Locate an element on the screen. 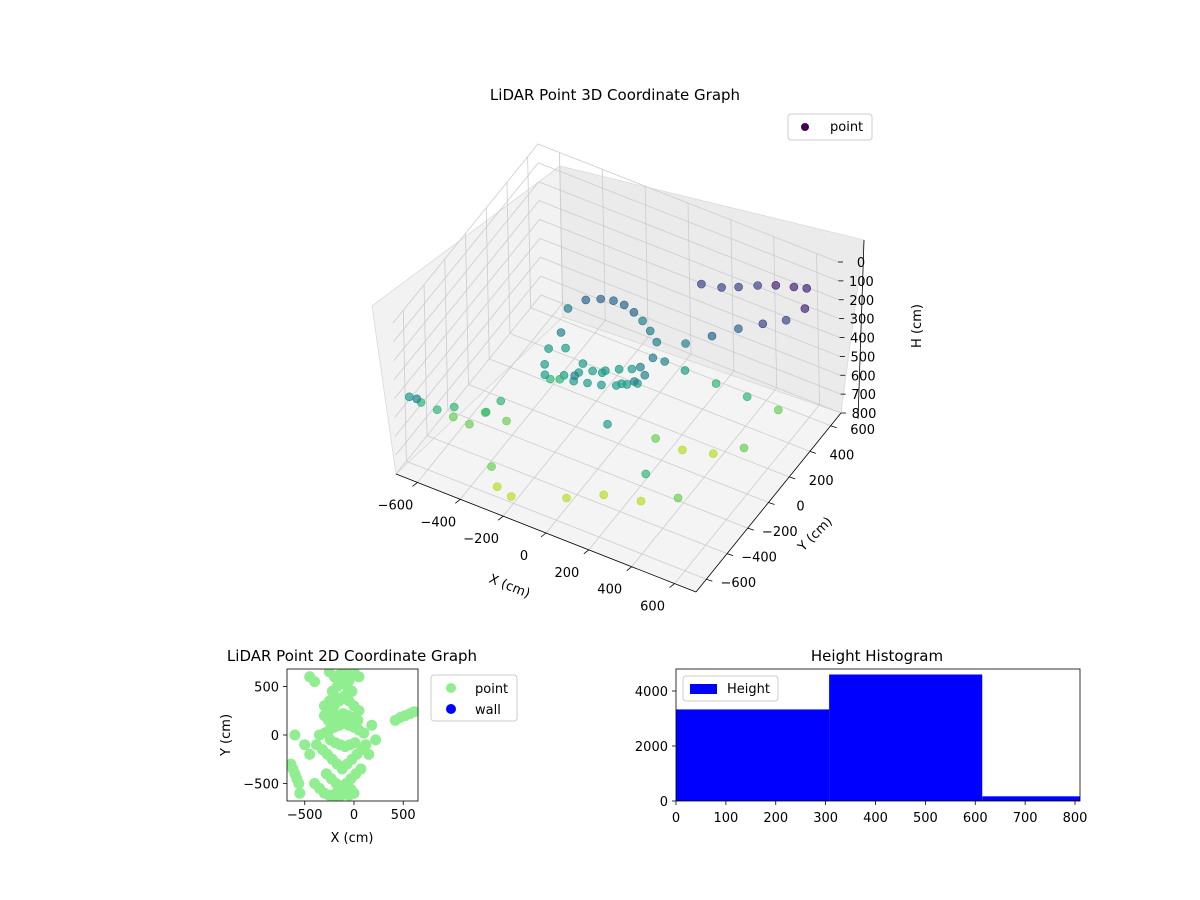 This screenshot has height=900, width=1200. x-tick-label-hist: 200 is located at coordinates (775, 818).